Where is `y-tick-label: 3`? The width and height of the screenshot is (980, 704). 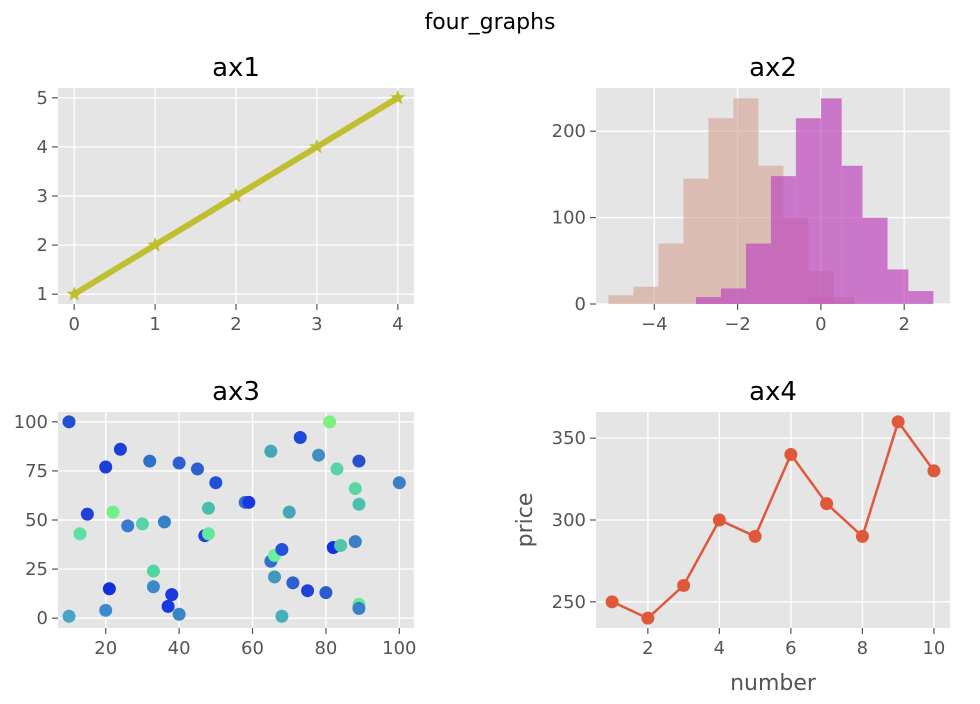 y-tick-label: 3 is located at coordinates (42, 196).